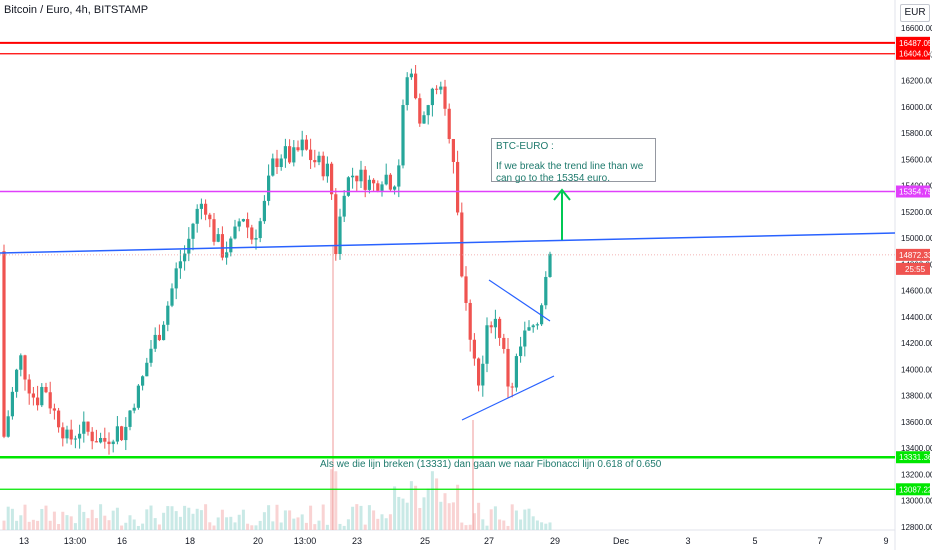 This screenshot has width=932, height=555. Describe the element at coordinates (448, 243) in the screenshot. I see `trend-line` at that location.